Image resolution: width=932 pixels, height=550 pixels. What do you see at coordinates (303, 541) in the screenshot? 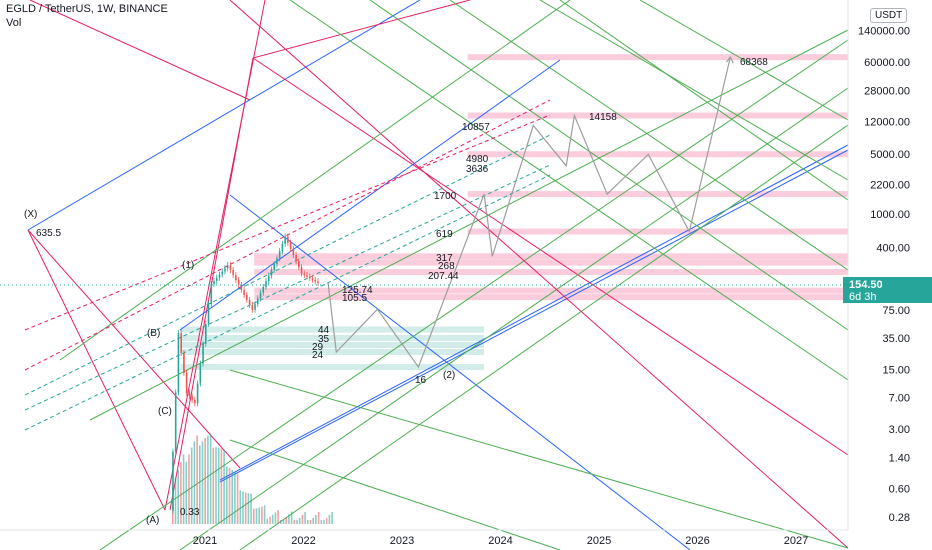
I see `time-tick-label: 2022` at bounding box center [303, 541].